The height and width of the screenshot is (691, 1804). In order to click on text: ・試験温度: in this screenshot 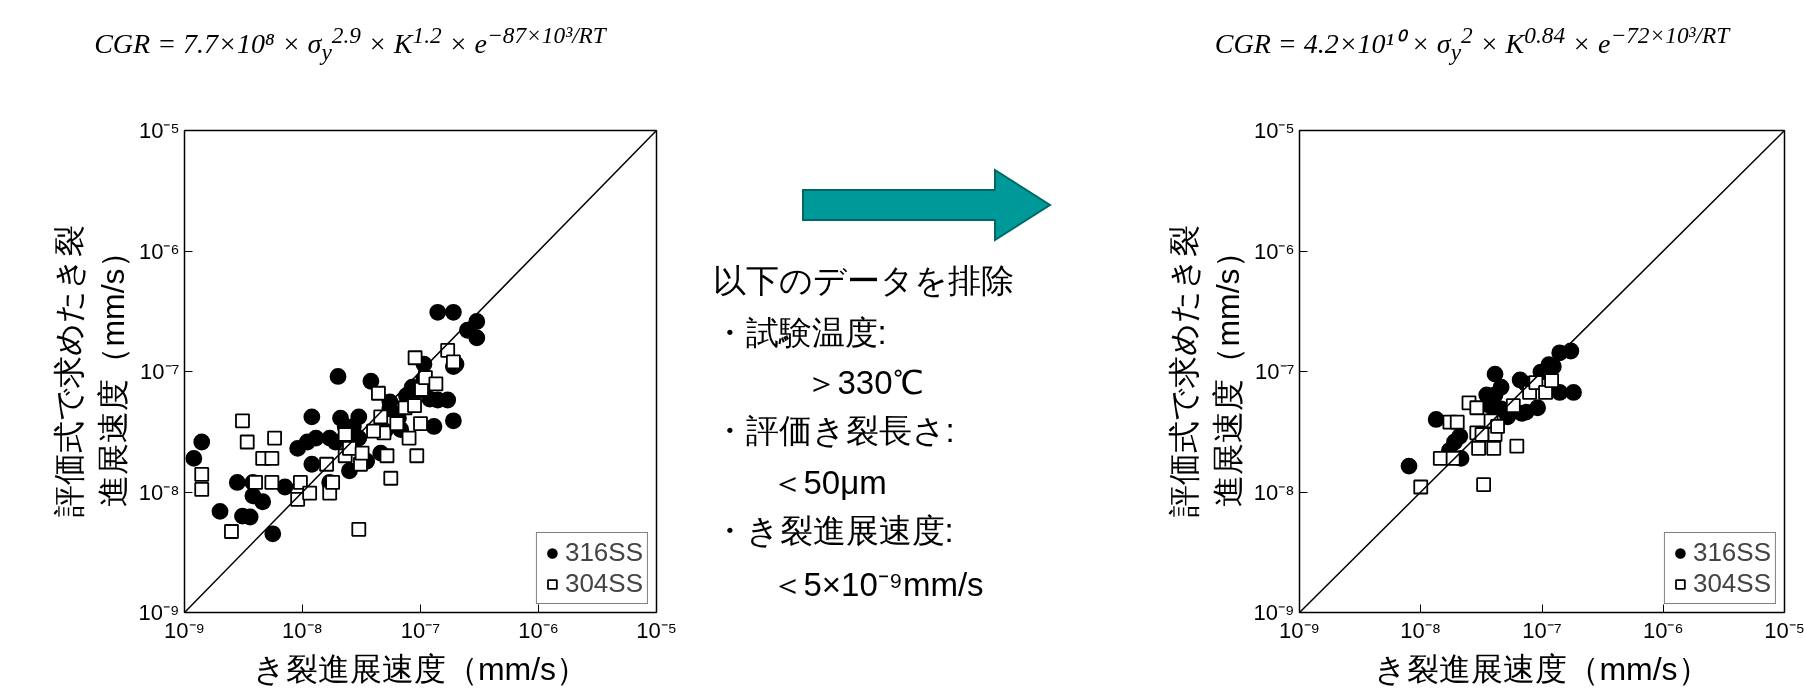, I will do `click(799, 332)`.